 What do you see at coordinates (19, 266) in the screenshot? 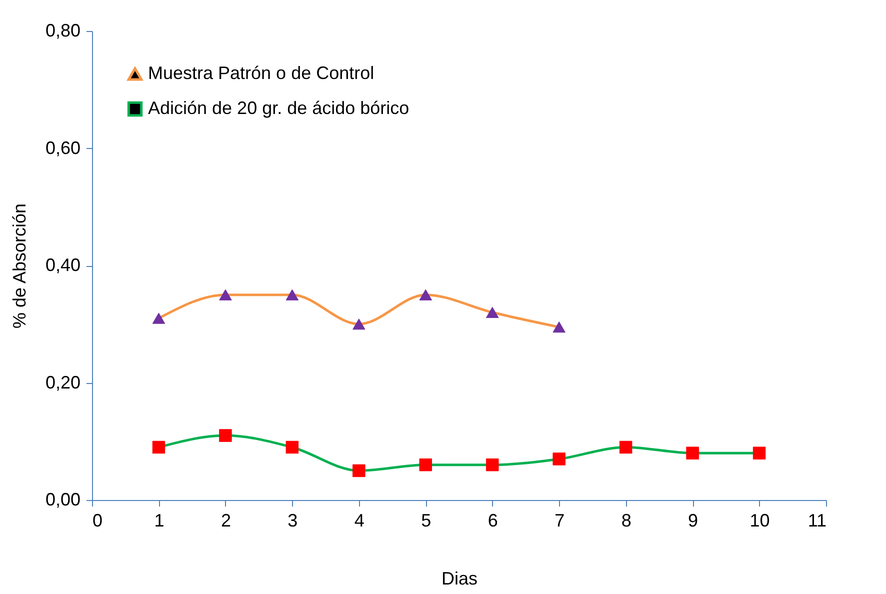
I see `y-axis-title: % de Absorción` at bounding box center [19, 266].